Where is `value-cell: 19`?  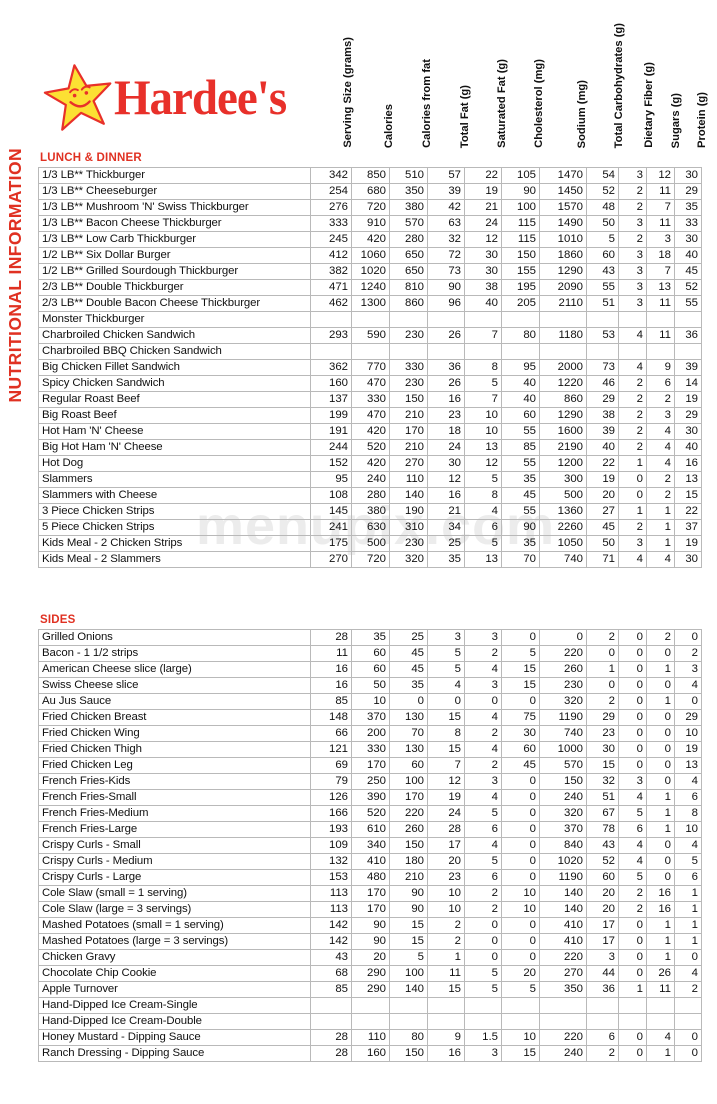
value-cell: 19 is located at coordinates (688, 749).